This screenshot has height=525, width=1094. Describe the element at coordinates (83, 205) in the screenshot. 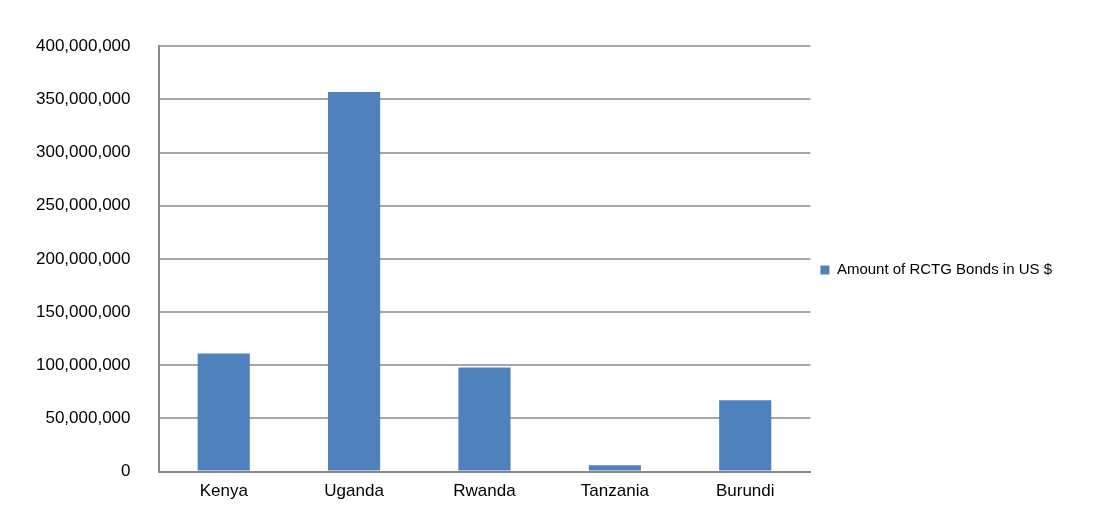

I see `y-tick-label: 250,000,000` at that location.